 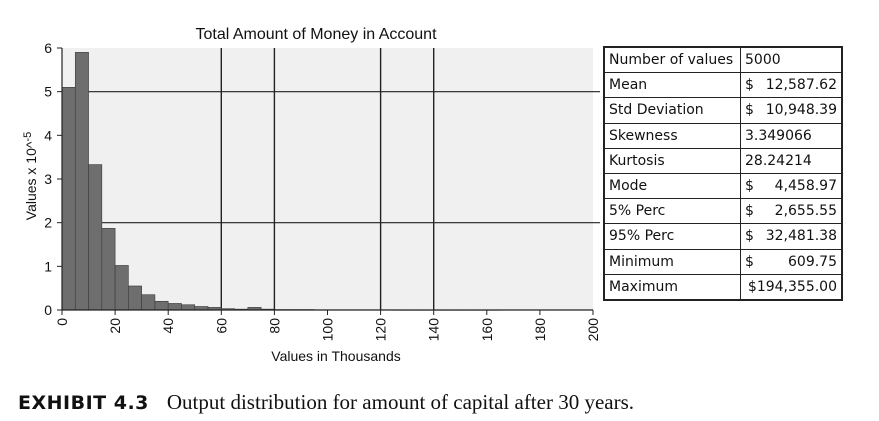 I want to click on chart-title: Total Amount of Money in Account, so click(x=316, y=34).